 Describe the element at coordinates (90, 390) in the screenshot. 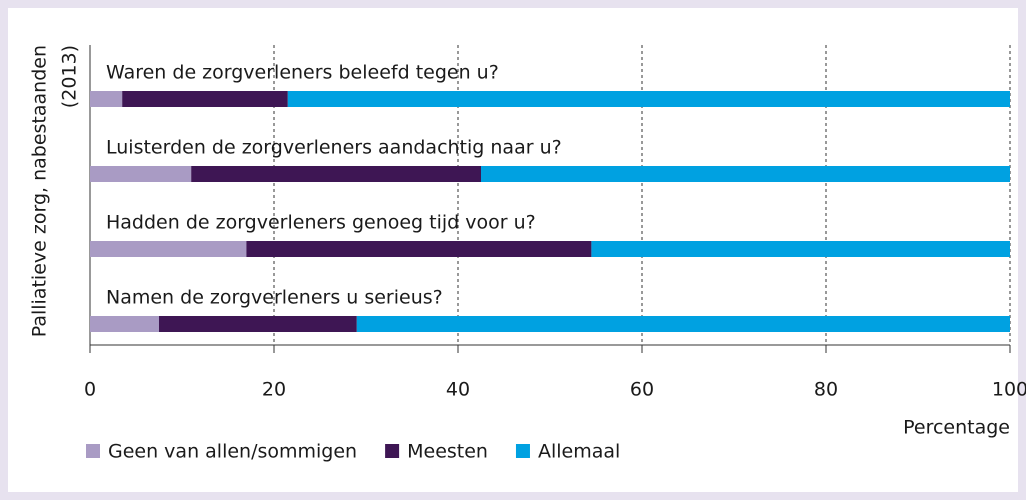

I see `x-tick-label: 0` at that location.